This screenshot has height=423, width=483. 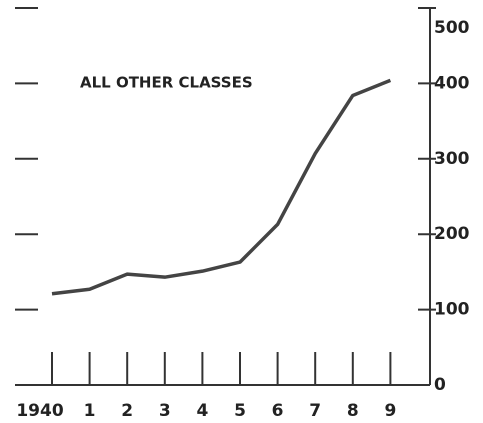 What do you see at coordinates (127, 411) in the screenshot?
I see `x-tick-label: 2` at bounding box center [127, 411].